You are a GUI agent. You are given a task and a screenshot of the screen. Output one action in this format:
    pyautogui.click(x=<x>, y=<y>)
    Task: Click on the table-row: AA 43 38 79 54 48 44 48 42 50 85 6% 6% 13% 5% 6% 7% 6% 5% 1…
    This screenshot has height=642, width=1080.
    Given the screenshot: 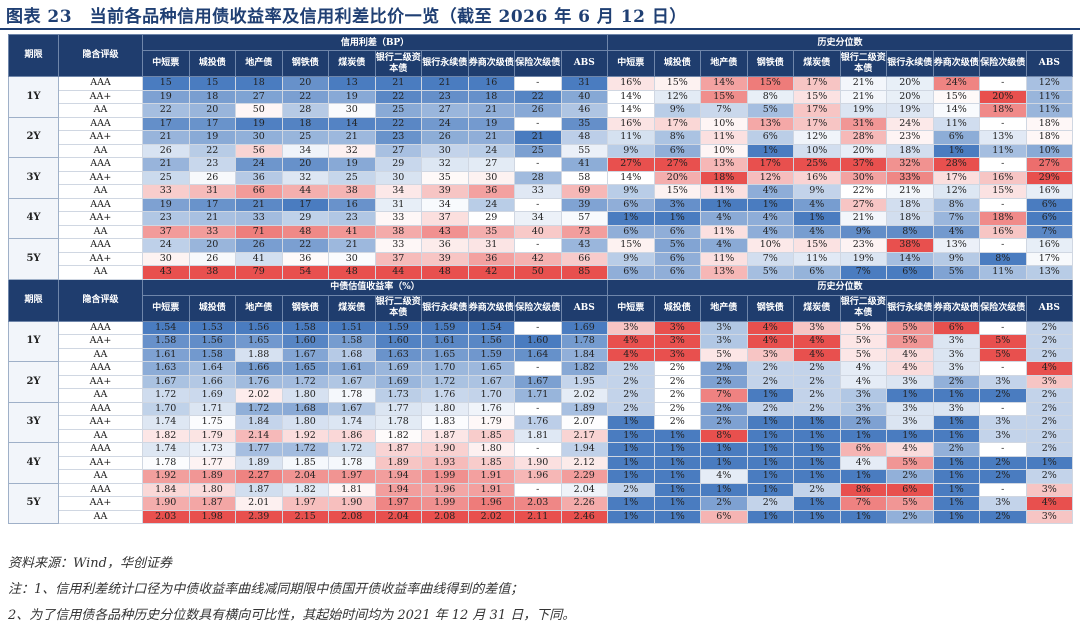 What is the action you would take?
    pyautogui.click(x=541, y=272)
    